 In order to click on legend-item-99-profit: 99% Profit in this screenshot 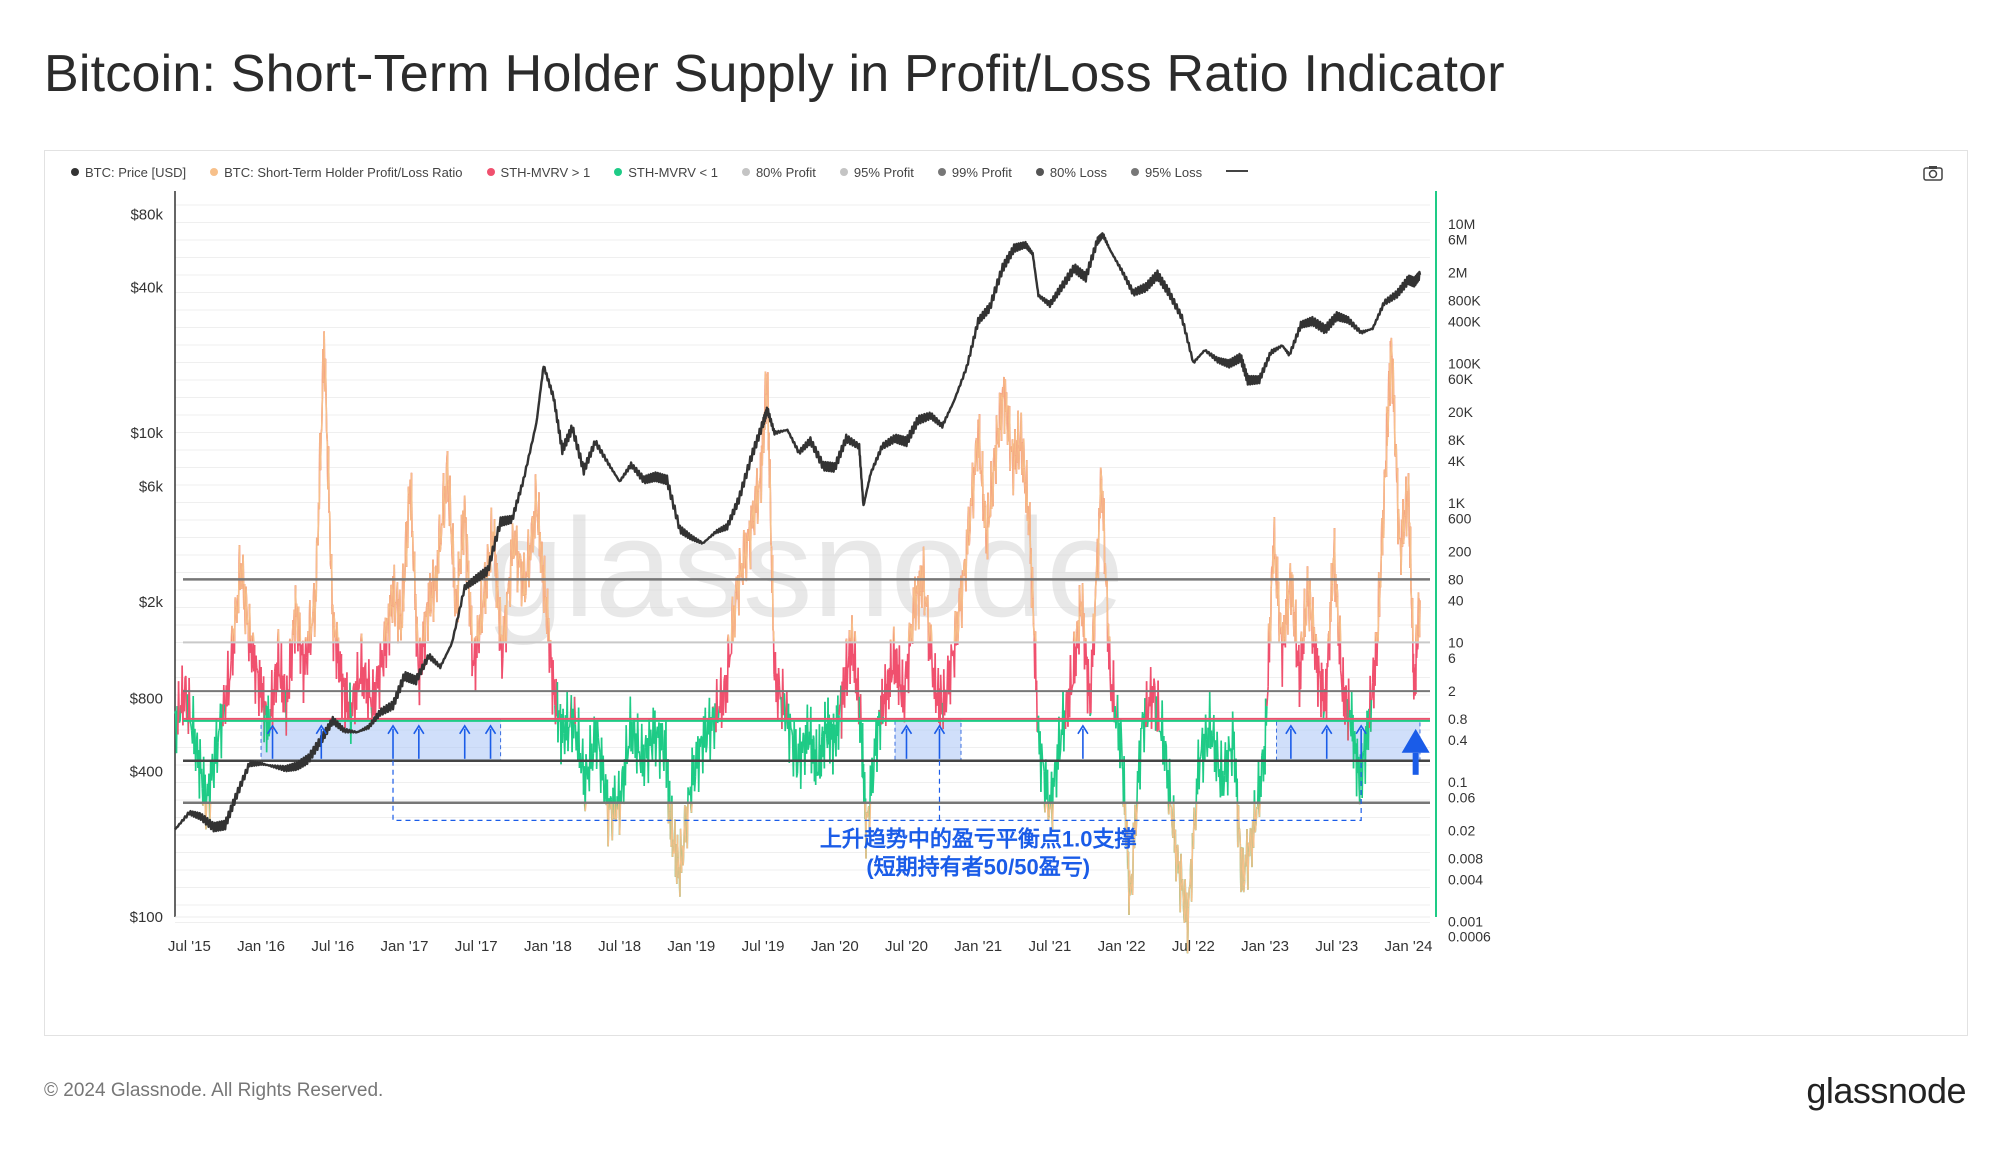, I will do `click(974, 172)`.